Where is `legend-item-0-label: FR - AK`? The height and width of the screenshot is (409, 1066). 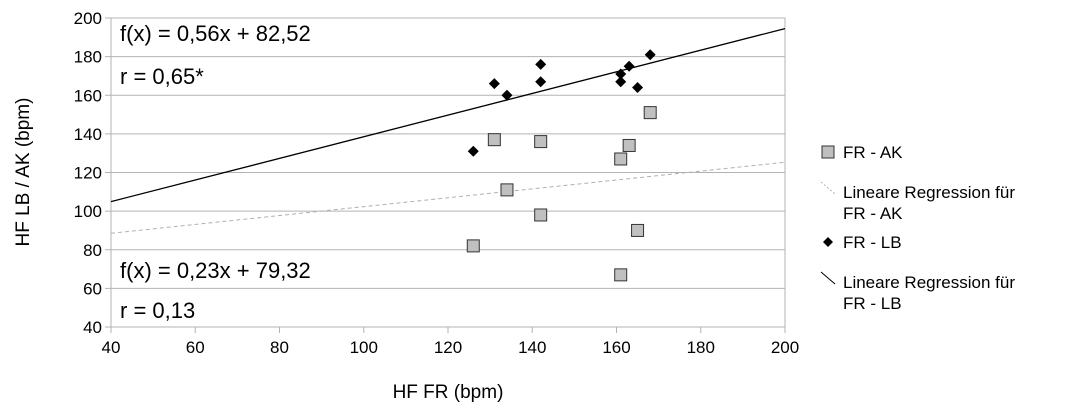 legend-item-0-label: FR - AK is located at coordinates (873, 152).